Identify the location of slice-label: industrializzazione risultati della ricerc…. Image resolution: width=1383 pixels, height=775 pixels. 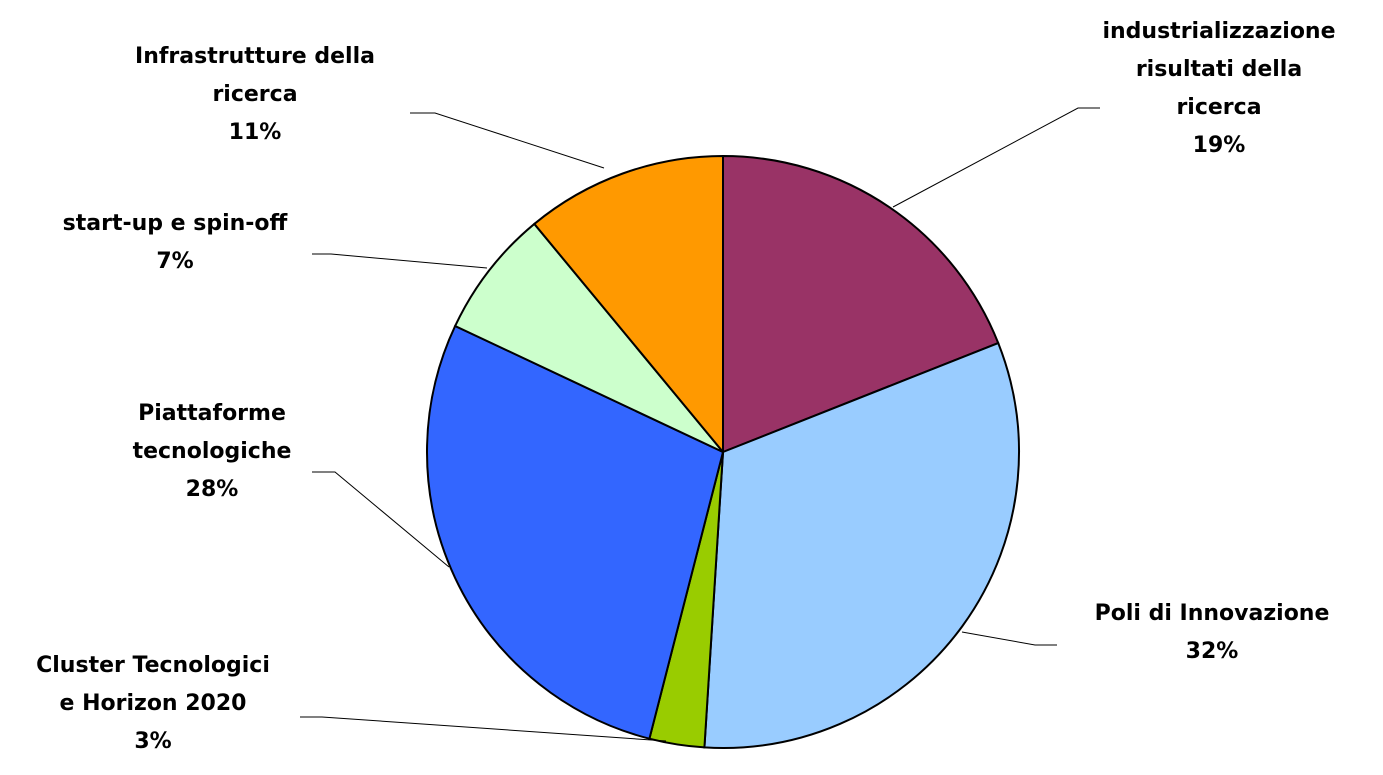
(1218, 88).